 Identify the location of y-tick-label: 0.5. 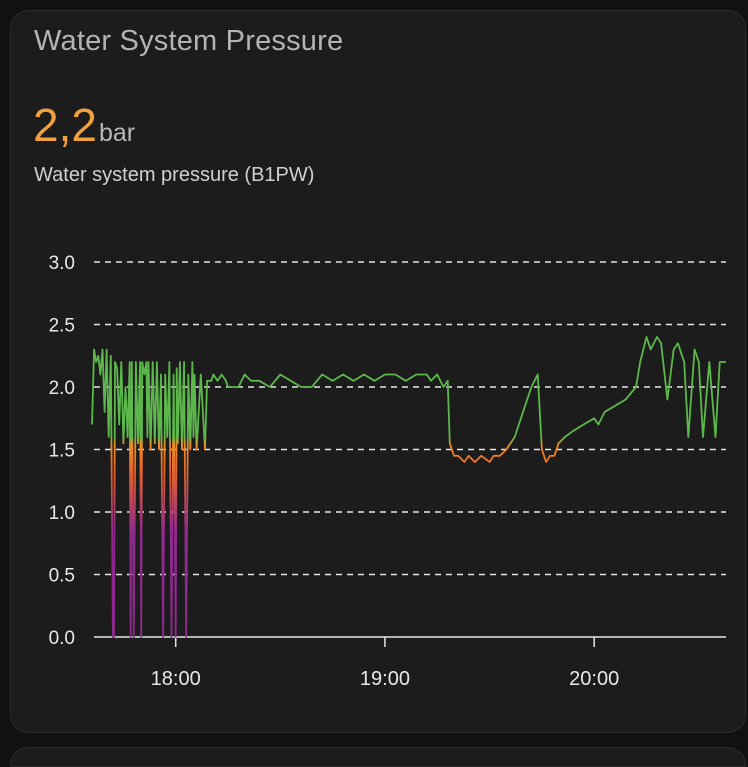
(62, 576).